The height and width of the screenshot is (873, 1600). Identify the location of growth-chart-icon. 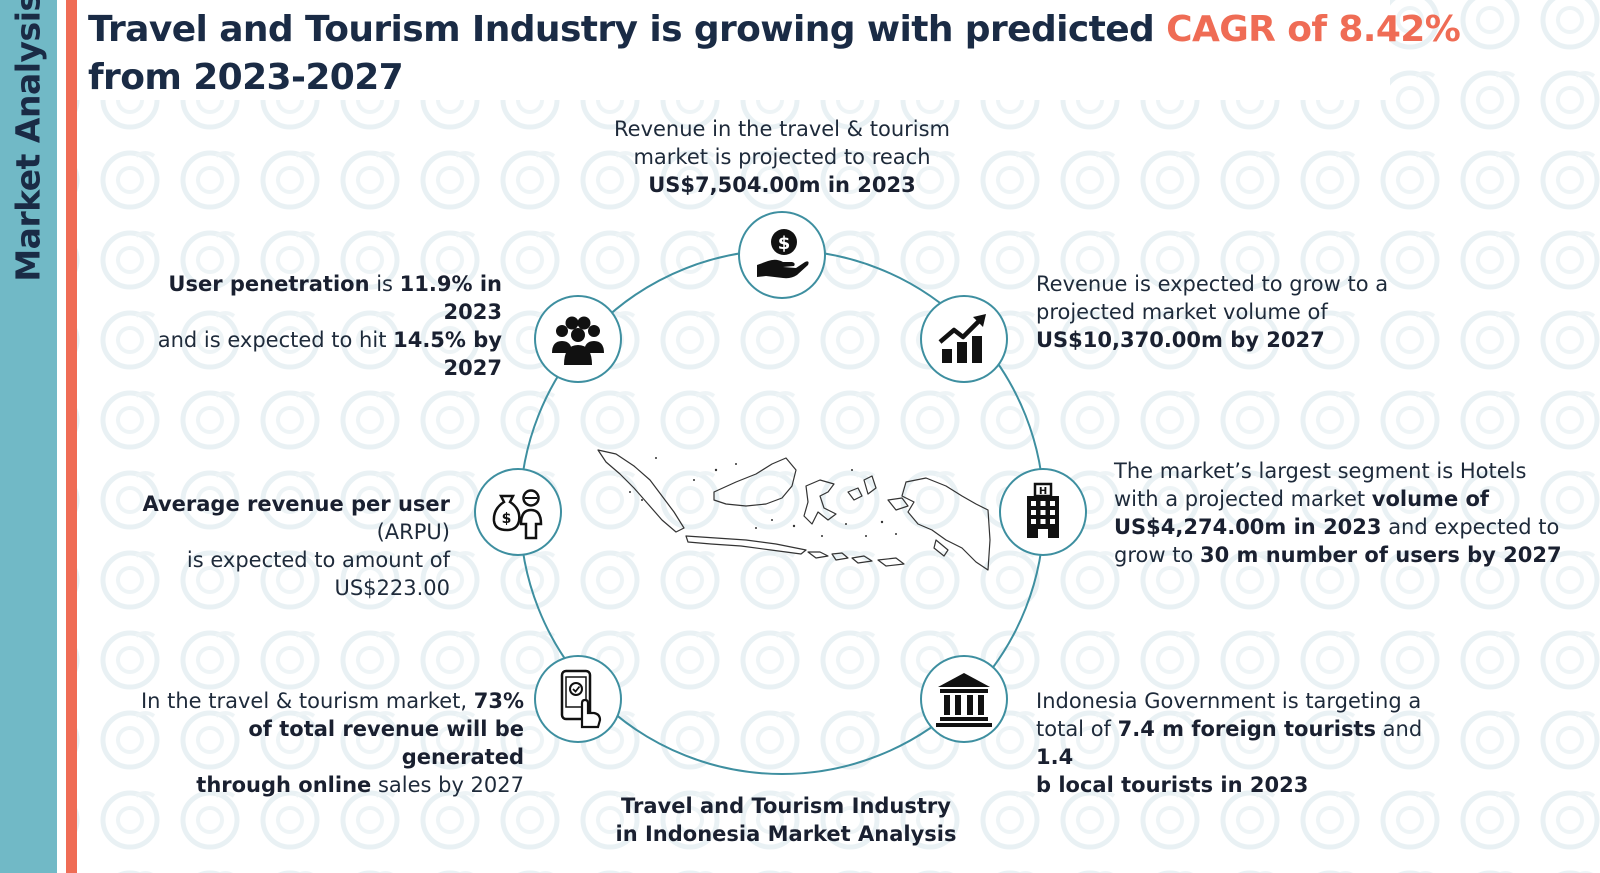
(962, 338).